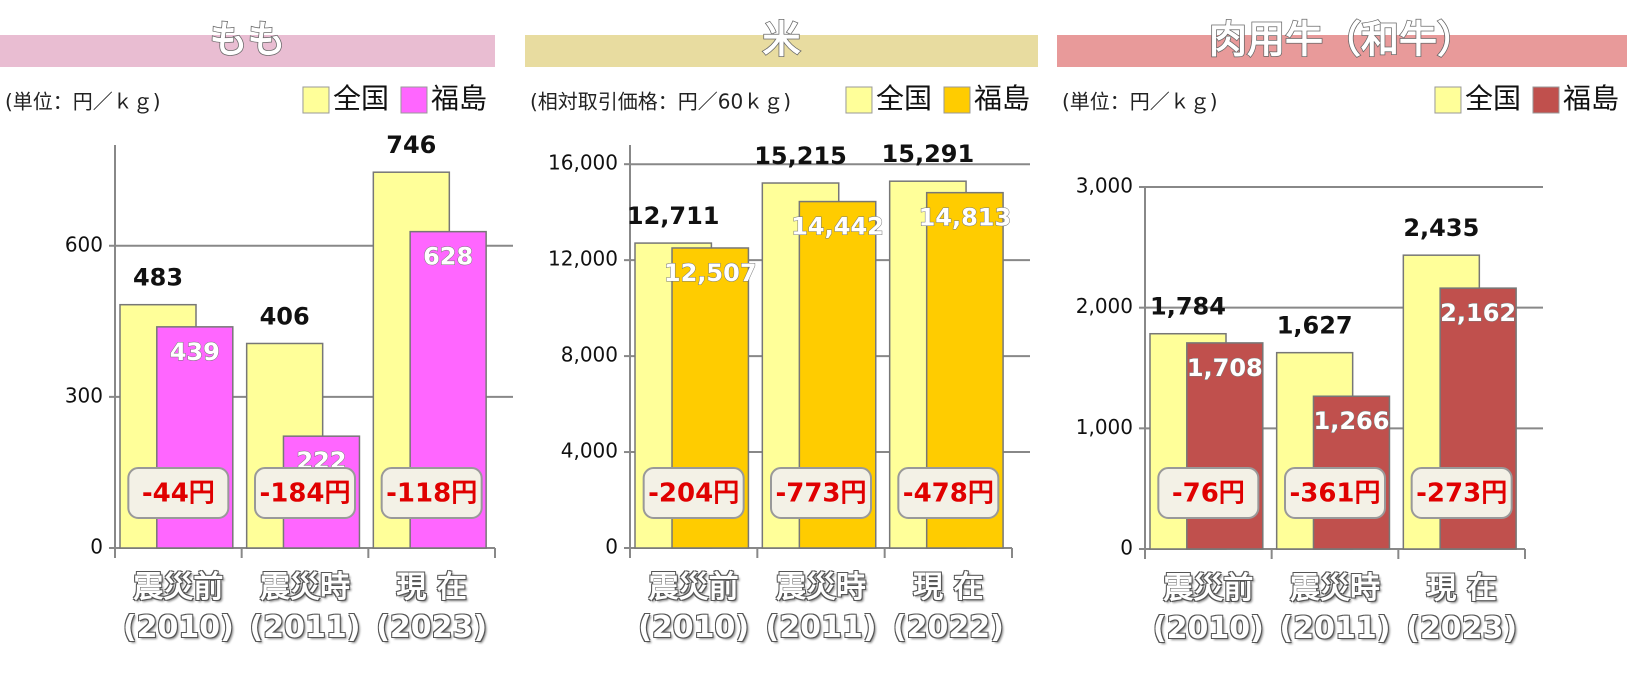 The width and height of the screenshot is (1627, 686). What do you see at coordinates (583, 163) in the screenshot?
I see `y-tick-label: 16,000` at bounding box center [583, 163].